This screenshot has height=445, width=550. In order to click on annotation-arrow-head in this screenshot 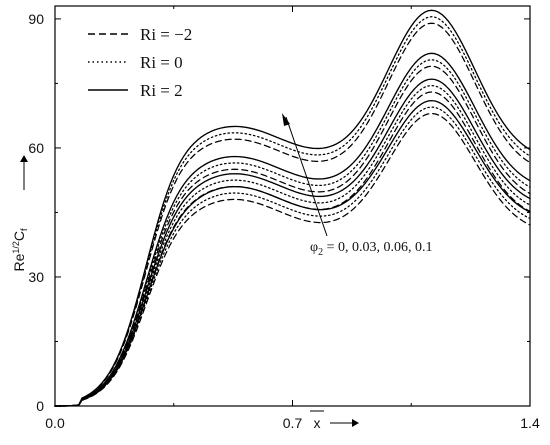, I will do `click(286, 119)`.